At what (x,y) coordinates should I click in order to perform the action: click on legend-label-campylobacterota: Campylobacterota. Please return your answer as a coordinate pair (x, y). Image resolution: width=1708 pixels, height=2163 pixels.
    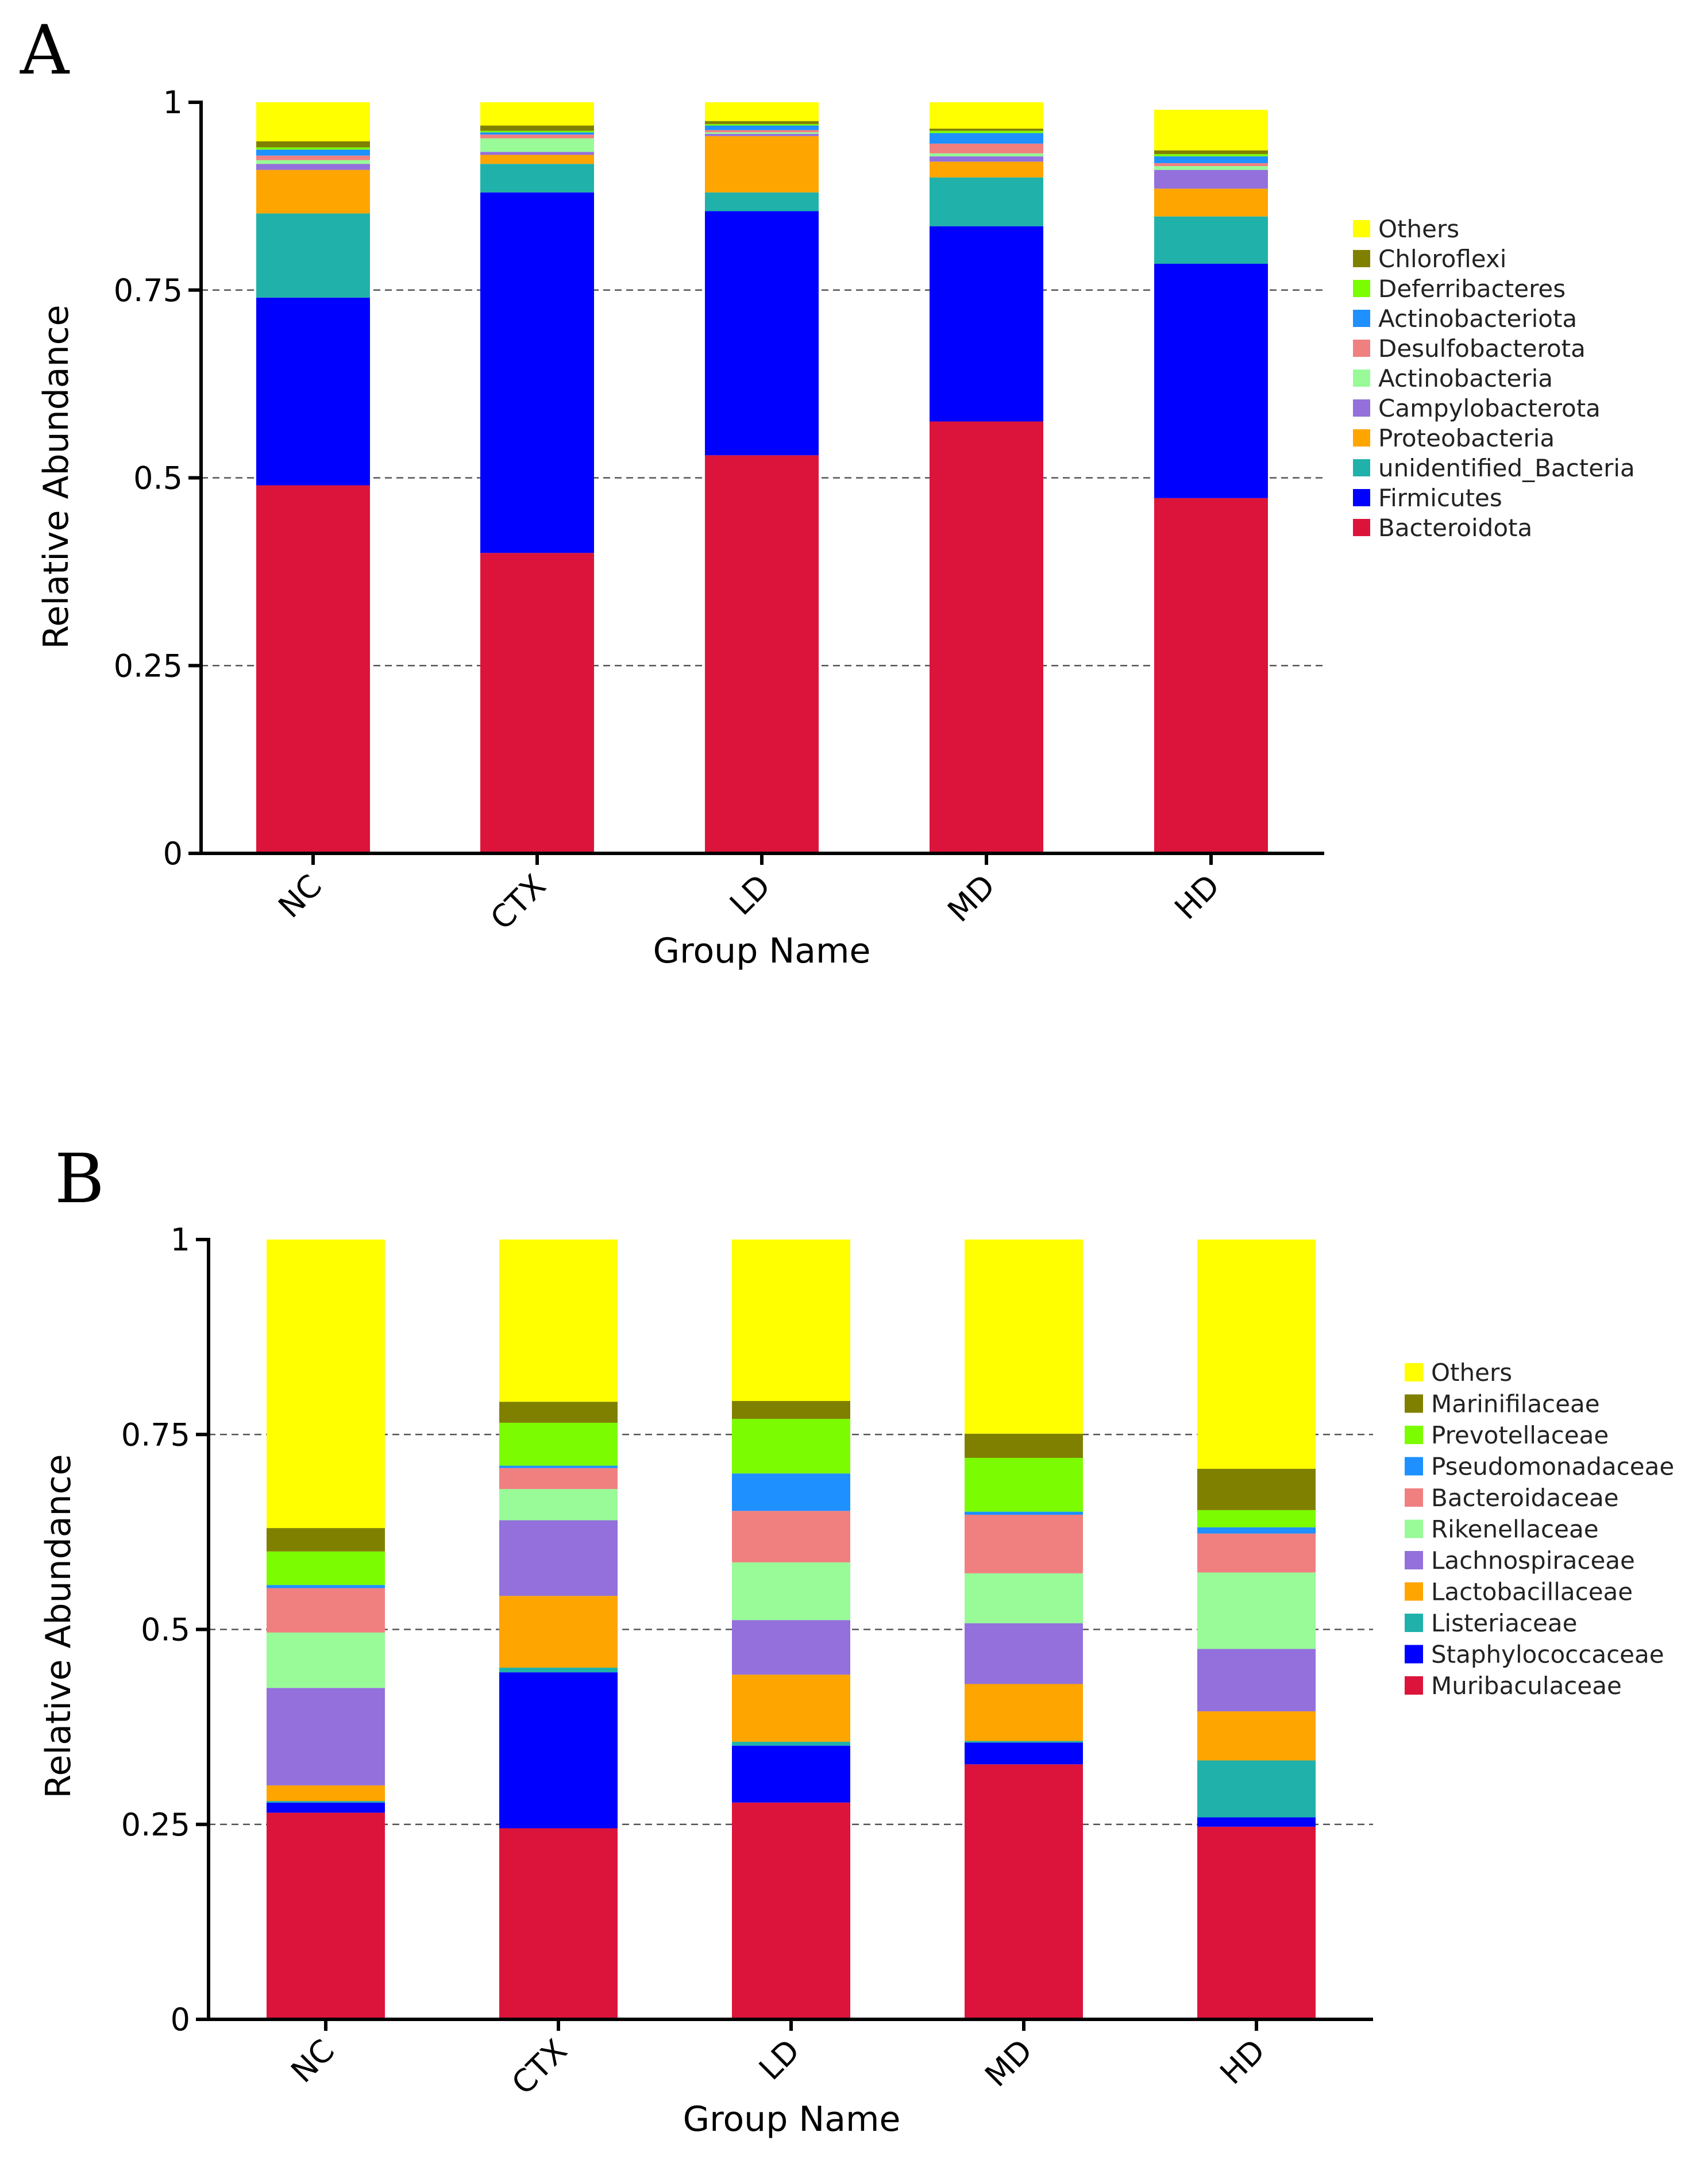
    Looking at the image, I should click on (1489, 408).